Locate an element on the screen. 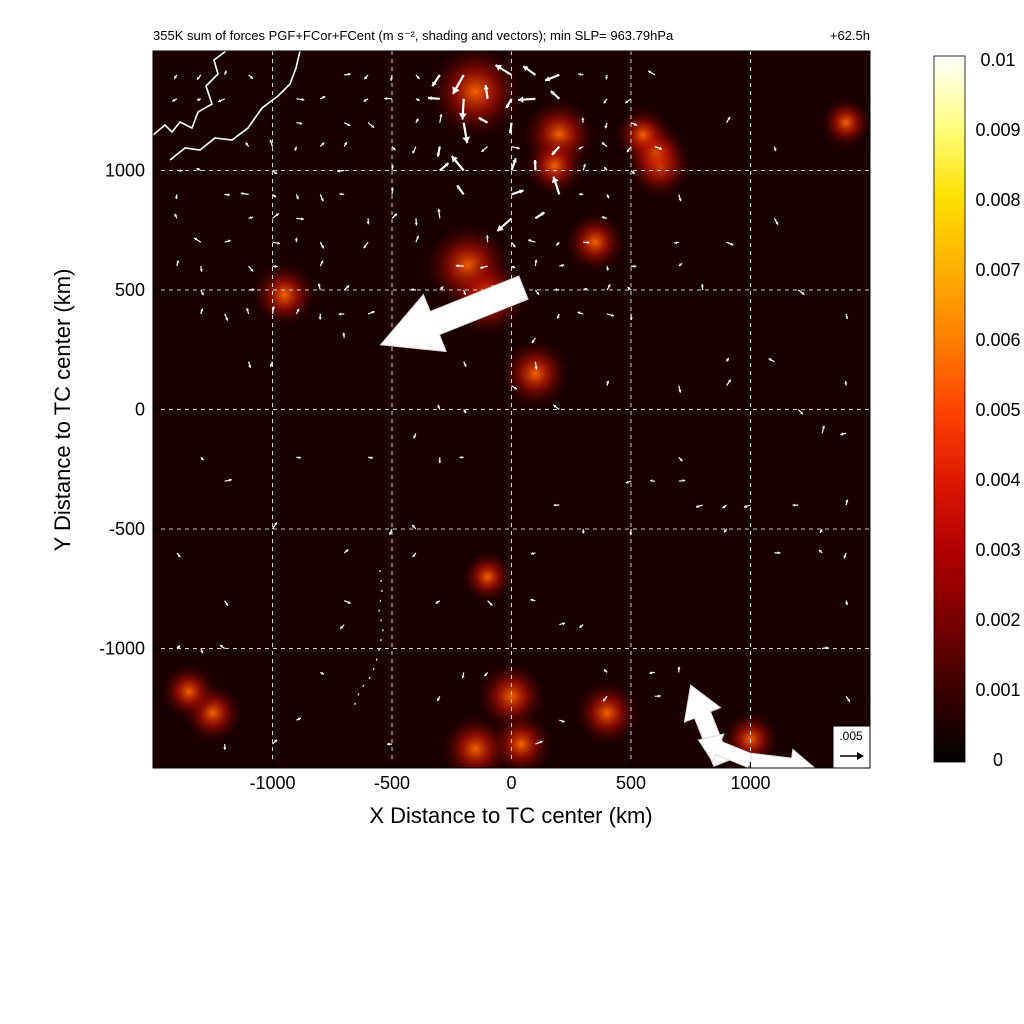 The image size is (1024, 1024). coastline-layer is located at coordinates (268, 382).